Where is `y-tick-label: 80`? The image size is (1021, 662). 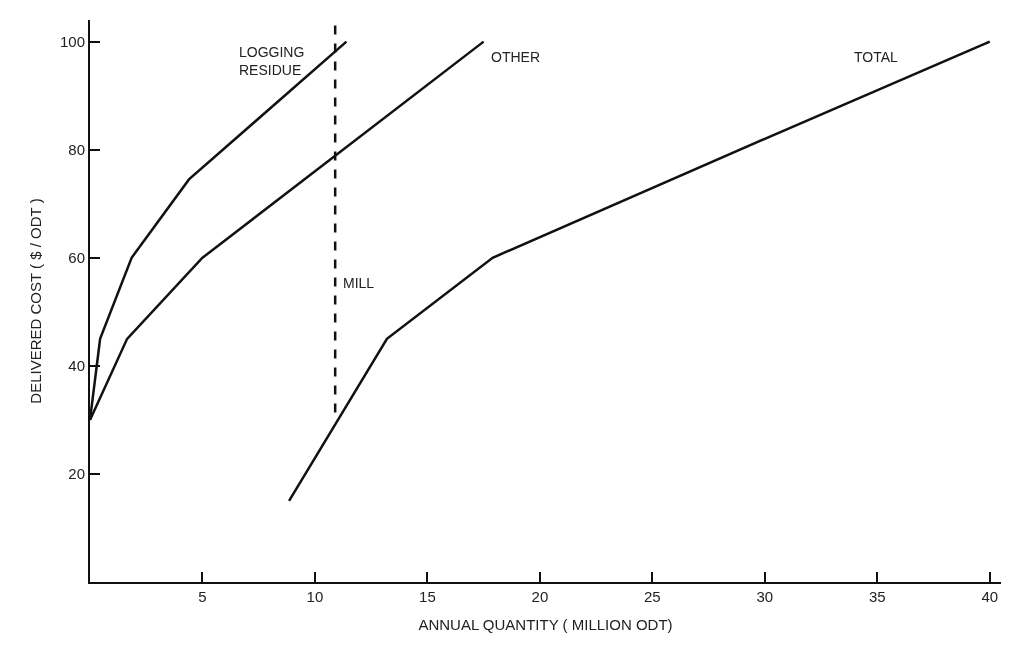 y-tick-label: 80 is located at coordinates (76, 149).